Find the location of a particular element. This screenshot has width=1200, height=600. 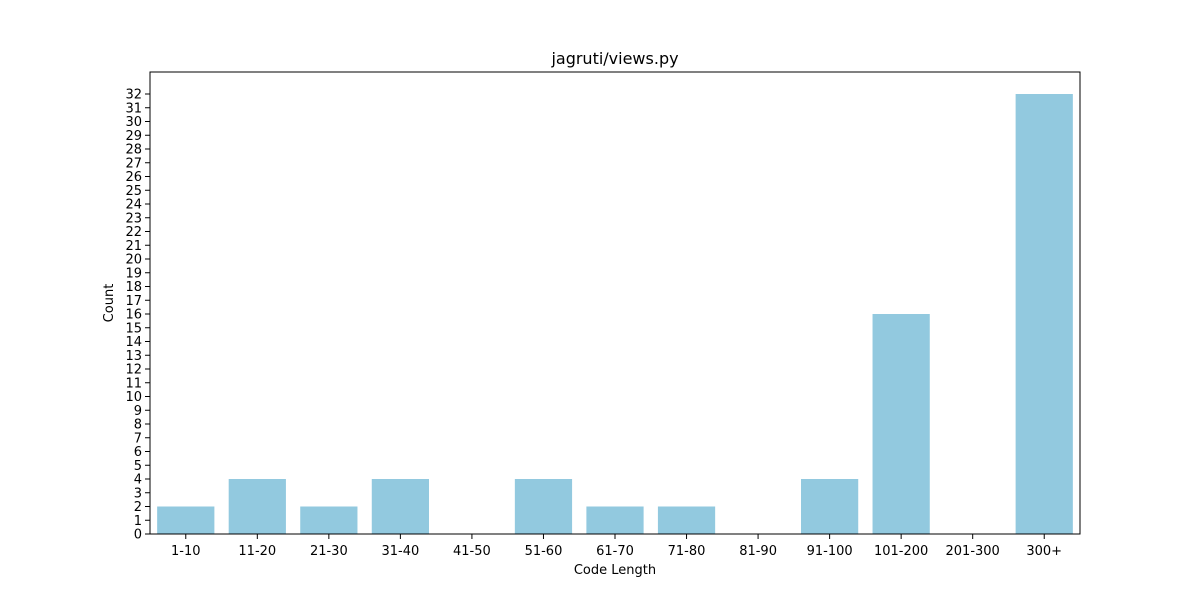

x-tick-label: 41-50 is located at coordinates (472, 551).